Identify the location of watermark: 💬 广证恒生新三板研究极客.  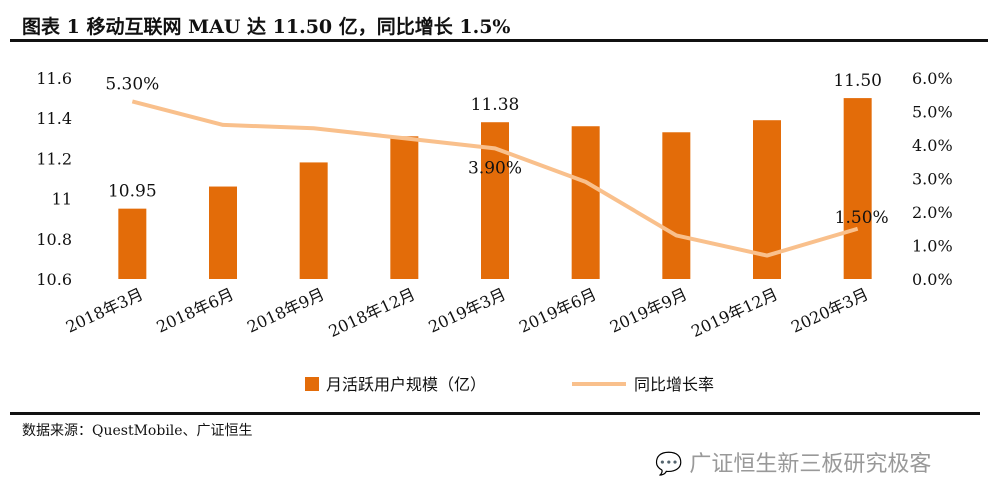
(793, 464).